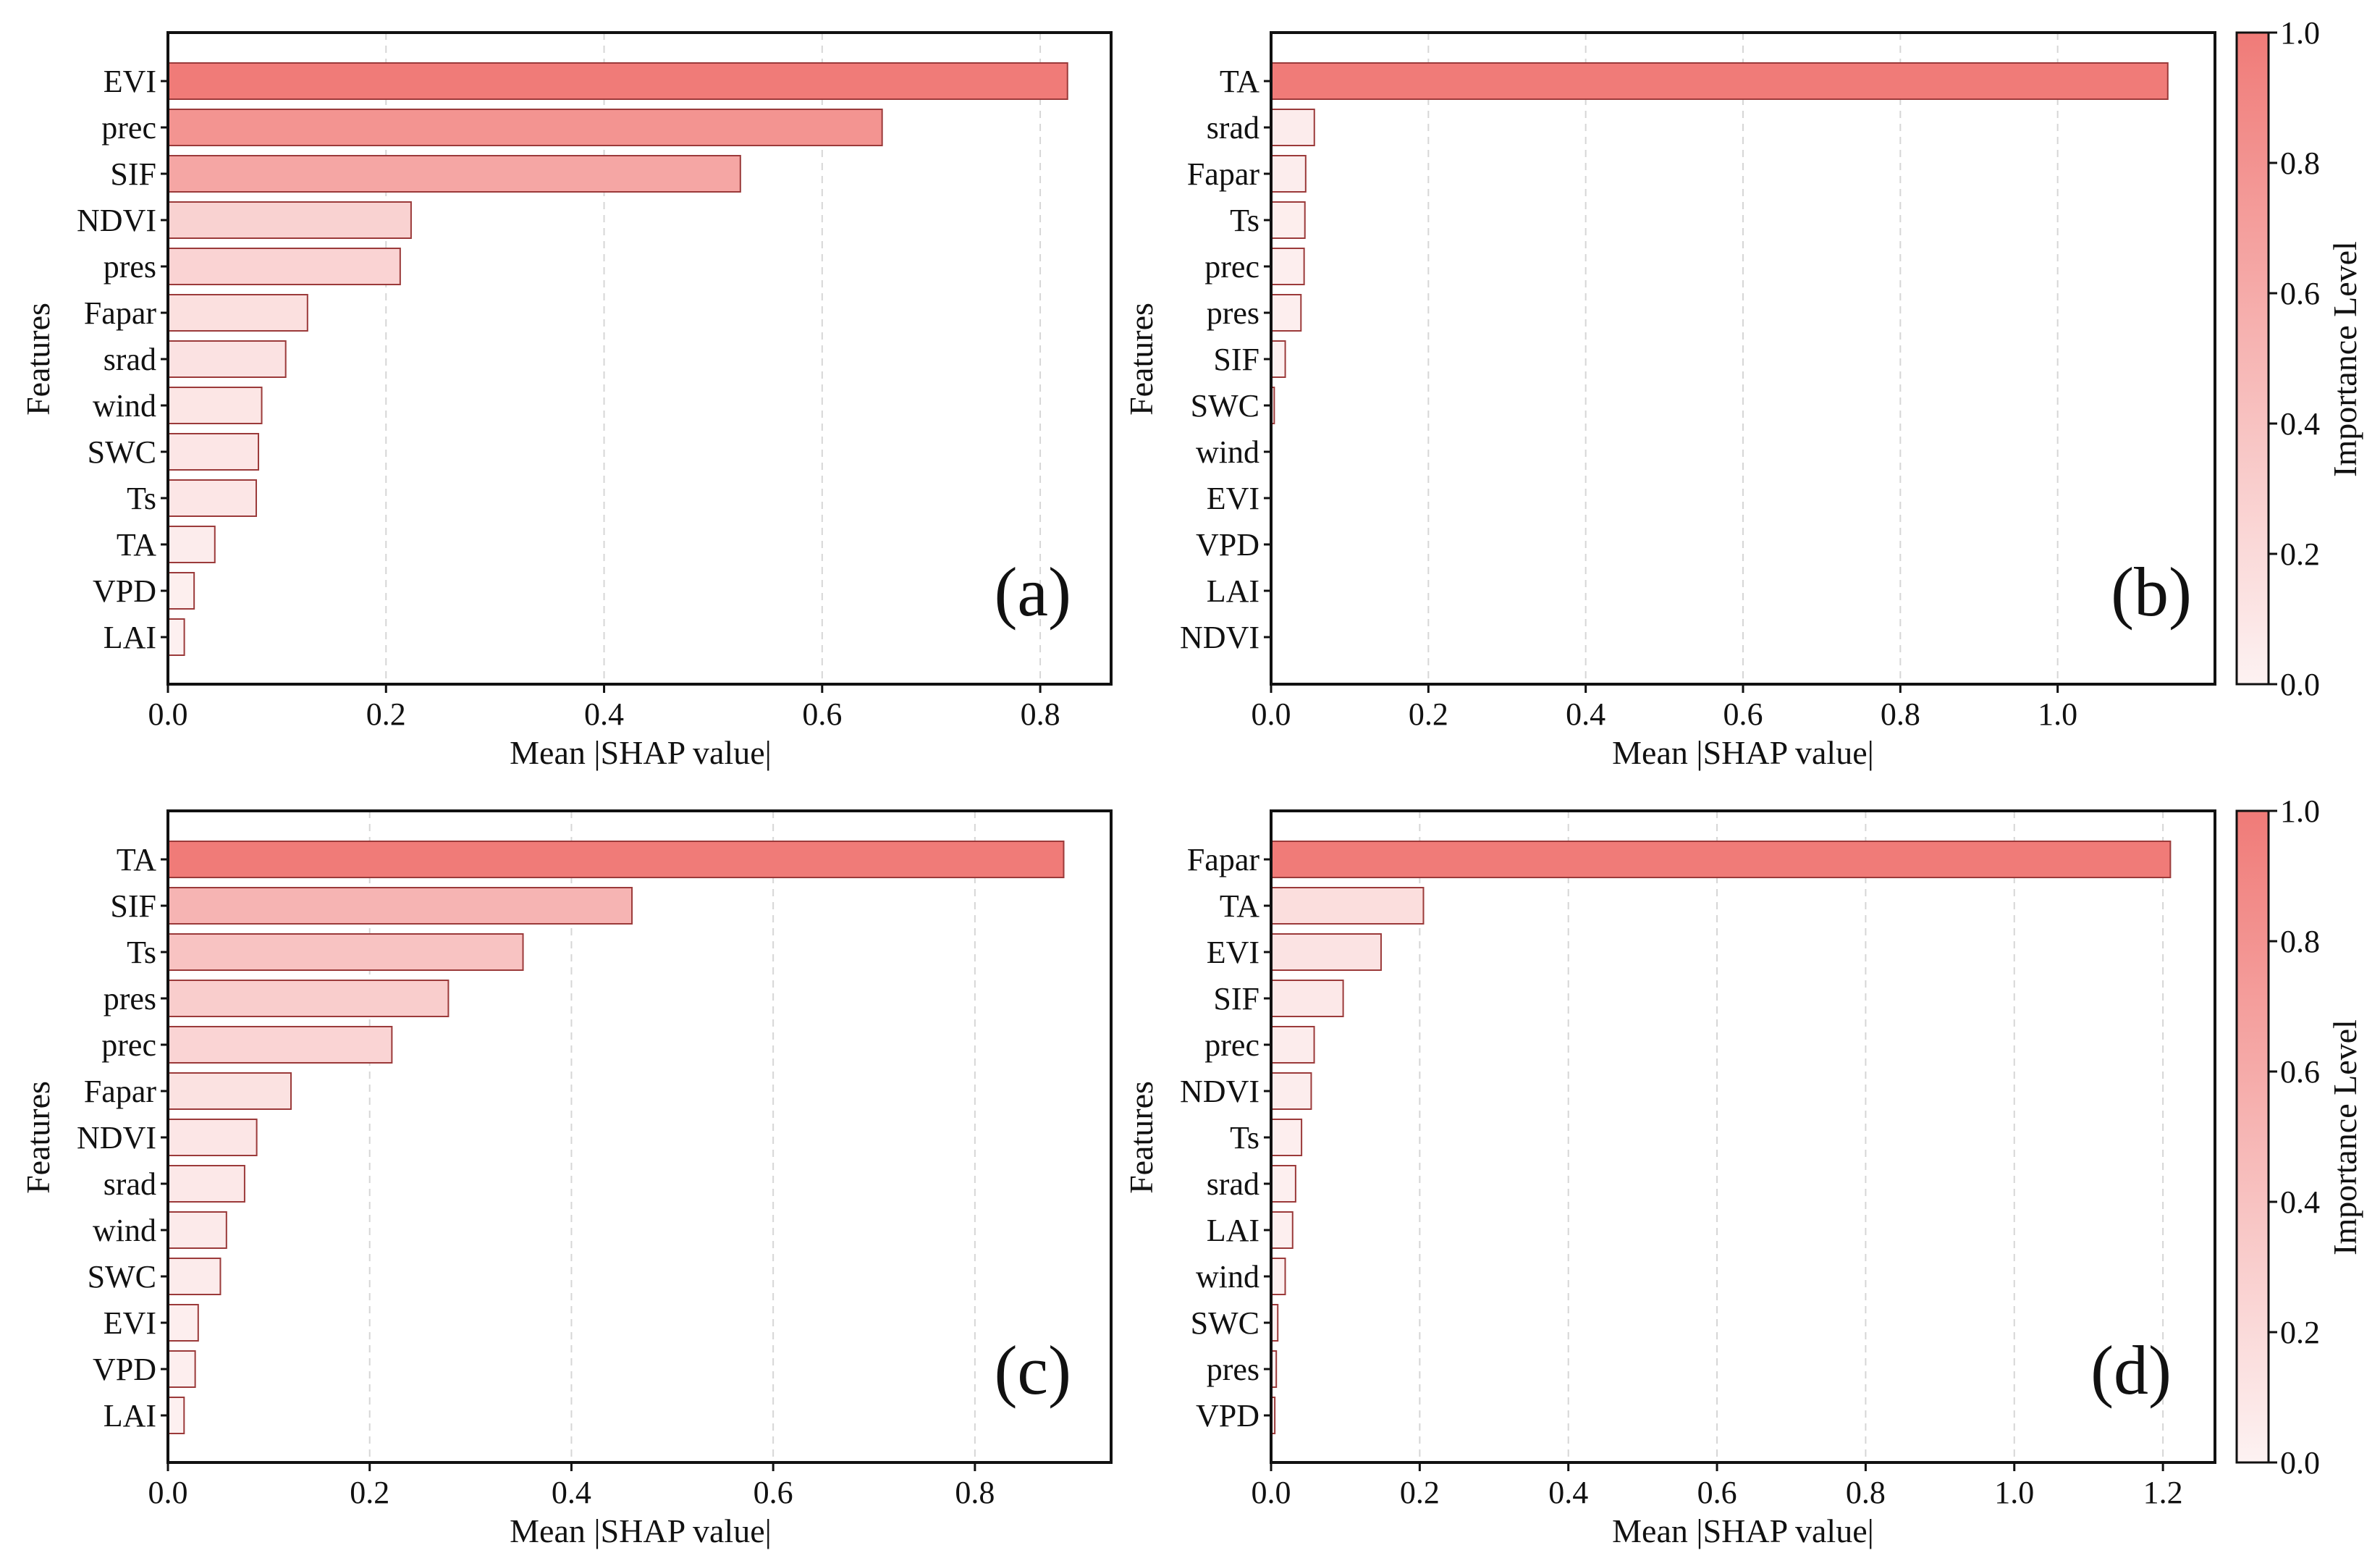 The height and width of the screenshot is (1566, 2380). Describe the element at coordinates (2300, 424) in the screenshot. I see `colorbar-top-tick-label-2: 0.4` at that location.